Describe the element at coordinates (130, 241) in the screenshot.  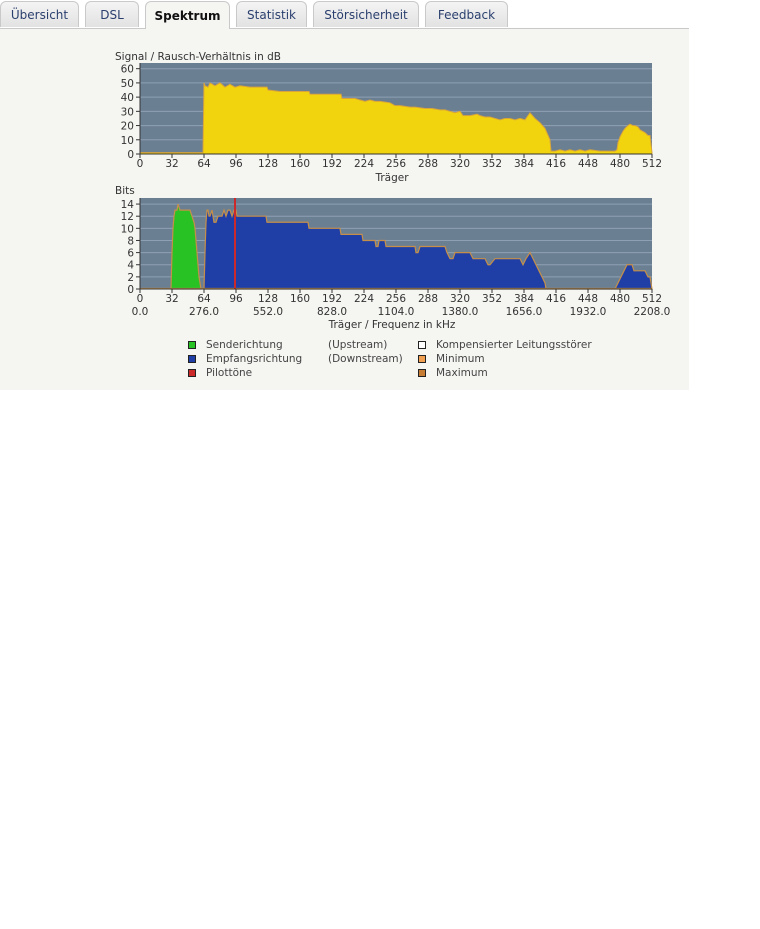
I see `bits-y-tick-label: 8` at that location.